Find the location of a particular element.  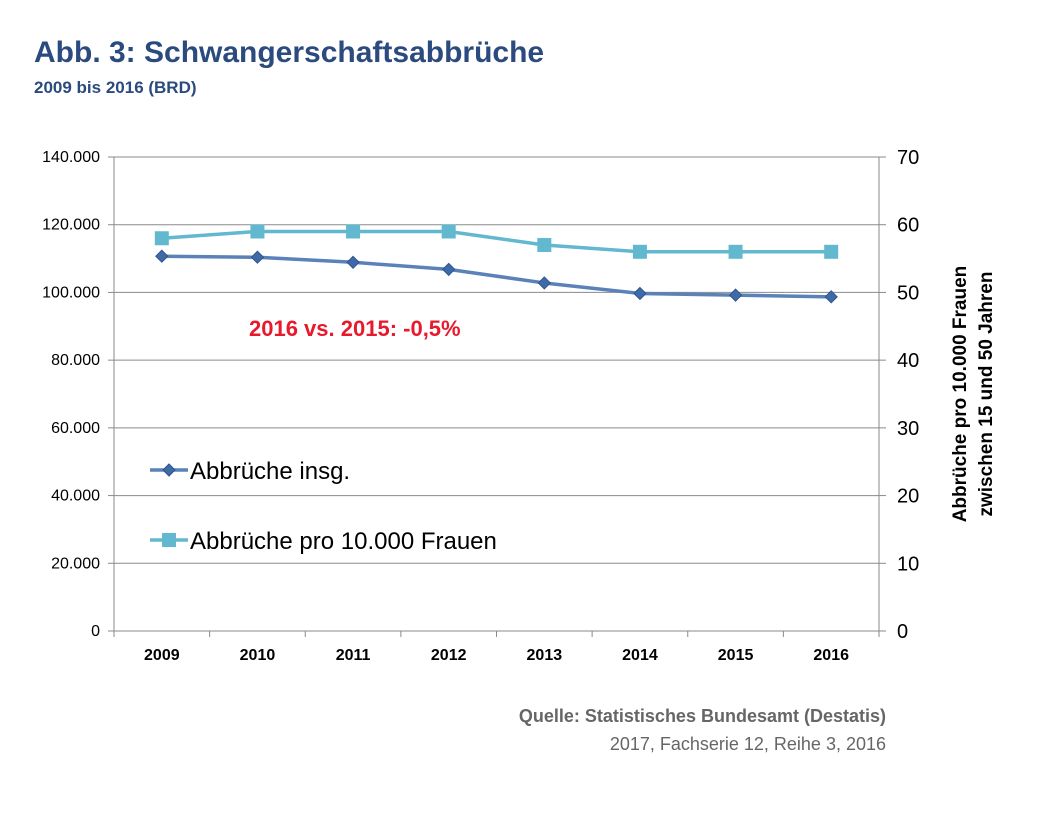

left-tick-label: 20.000 is located at coordinates (75, 563).